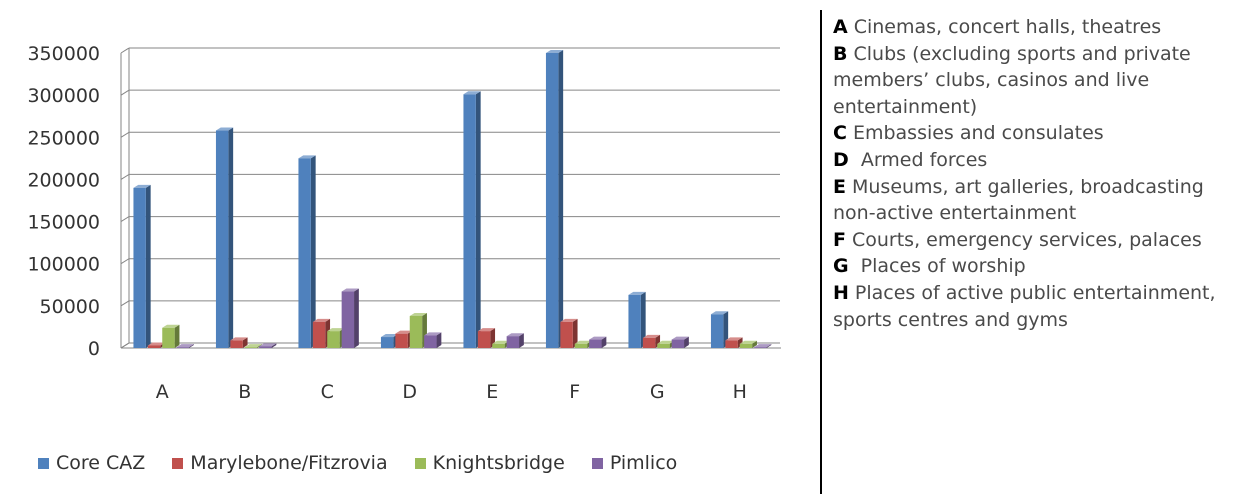 This screenshot has width=1255, height=494. What do you see at coordinates (289, 463) in the screenshot?
I see `legend-label-marylebone-fitzrovia: Marylebone/Fitzrovia` at bounding box center [289, 463].